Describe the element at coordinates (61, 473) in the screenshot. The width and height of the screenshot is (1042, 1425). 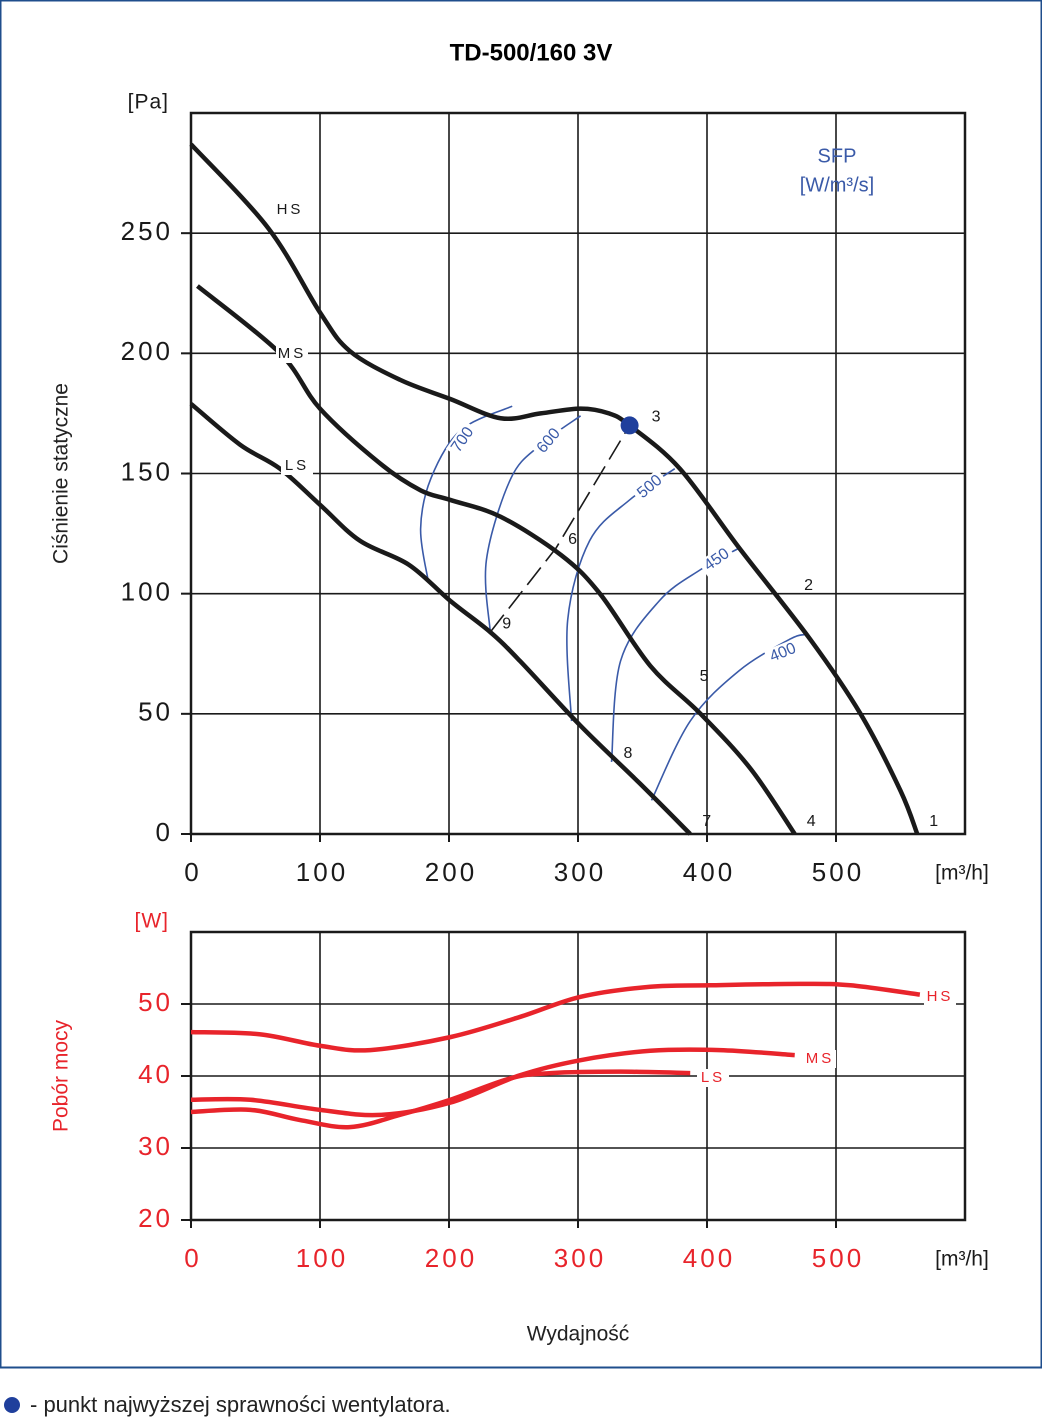
I see `y-axis-label: Ciśnienie statyczne` at that location.